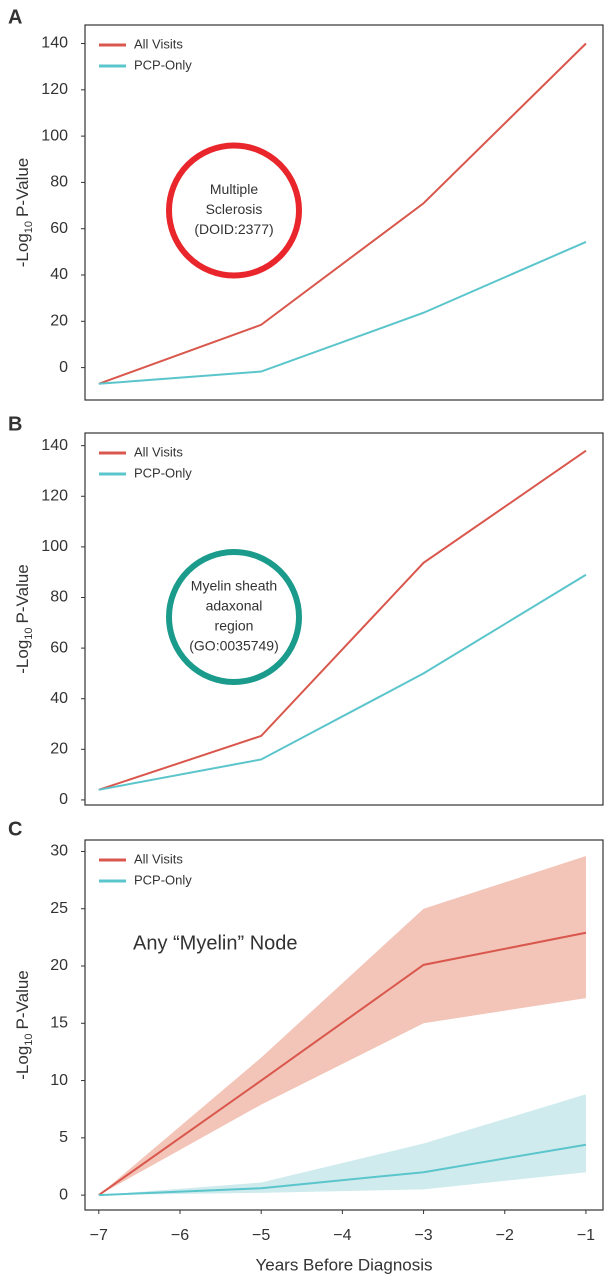 This screenshot has width=606, height=1283. Describe the element at coordinates (59, 908) in the screenshot. I see `y-tick-label: 25` at that location.